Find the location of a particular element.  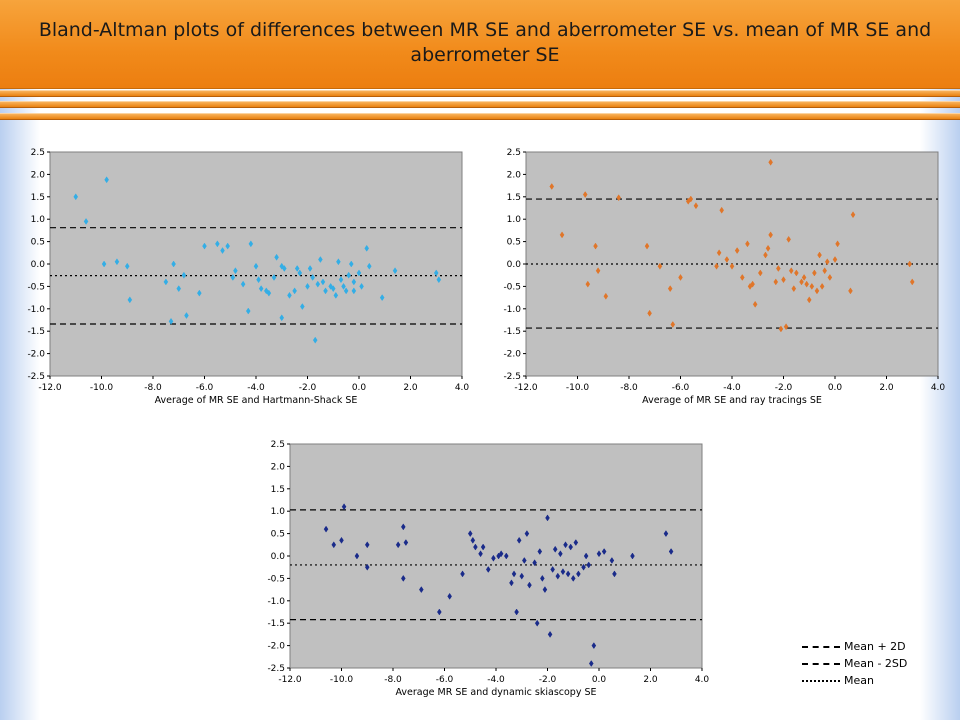

y-tick-label: 1.5 is located at coordinates (278, 490).